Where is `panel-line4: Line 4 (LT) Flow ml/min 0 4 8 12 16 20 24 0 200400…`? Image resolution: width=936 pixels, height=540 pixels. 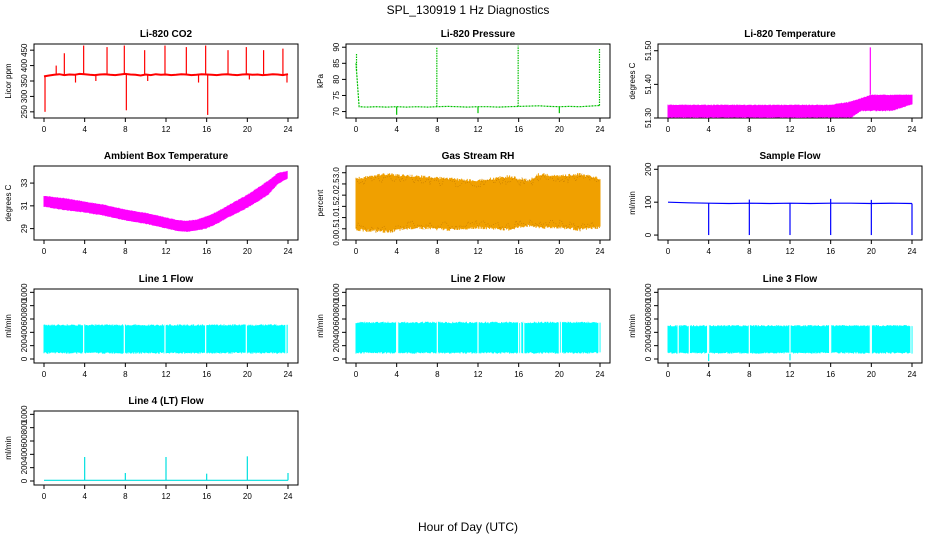 panel-line4: Line 4 (LT) Flow ml/min 0 4 8 12 16 20 24 0 200400… is located at coordinates (151, 448).